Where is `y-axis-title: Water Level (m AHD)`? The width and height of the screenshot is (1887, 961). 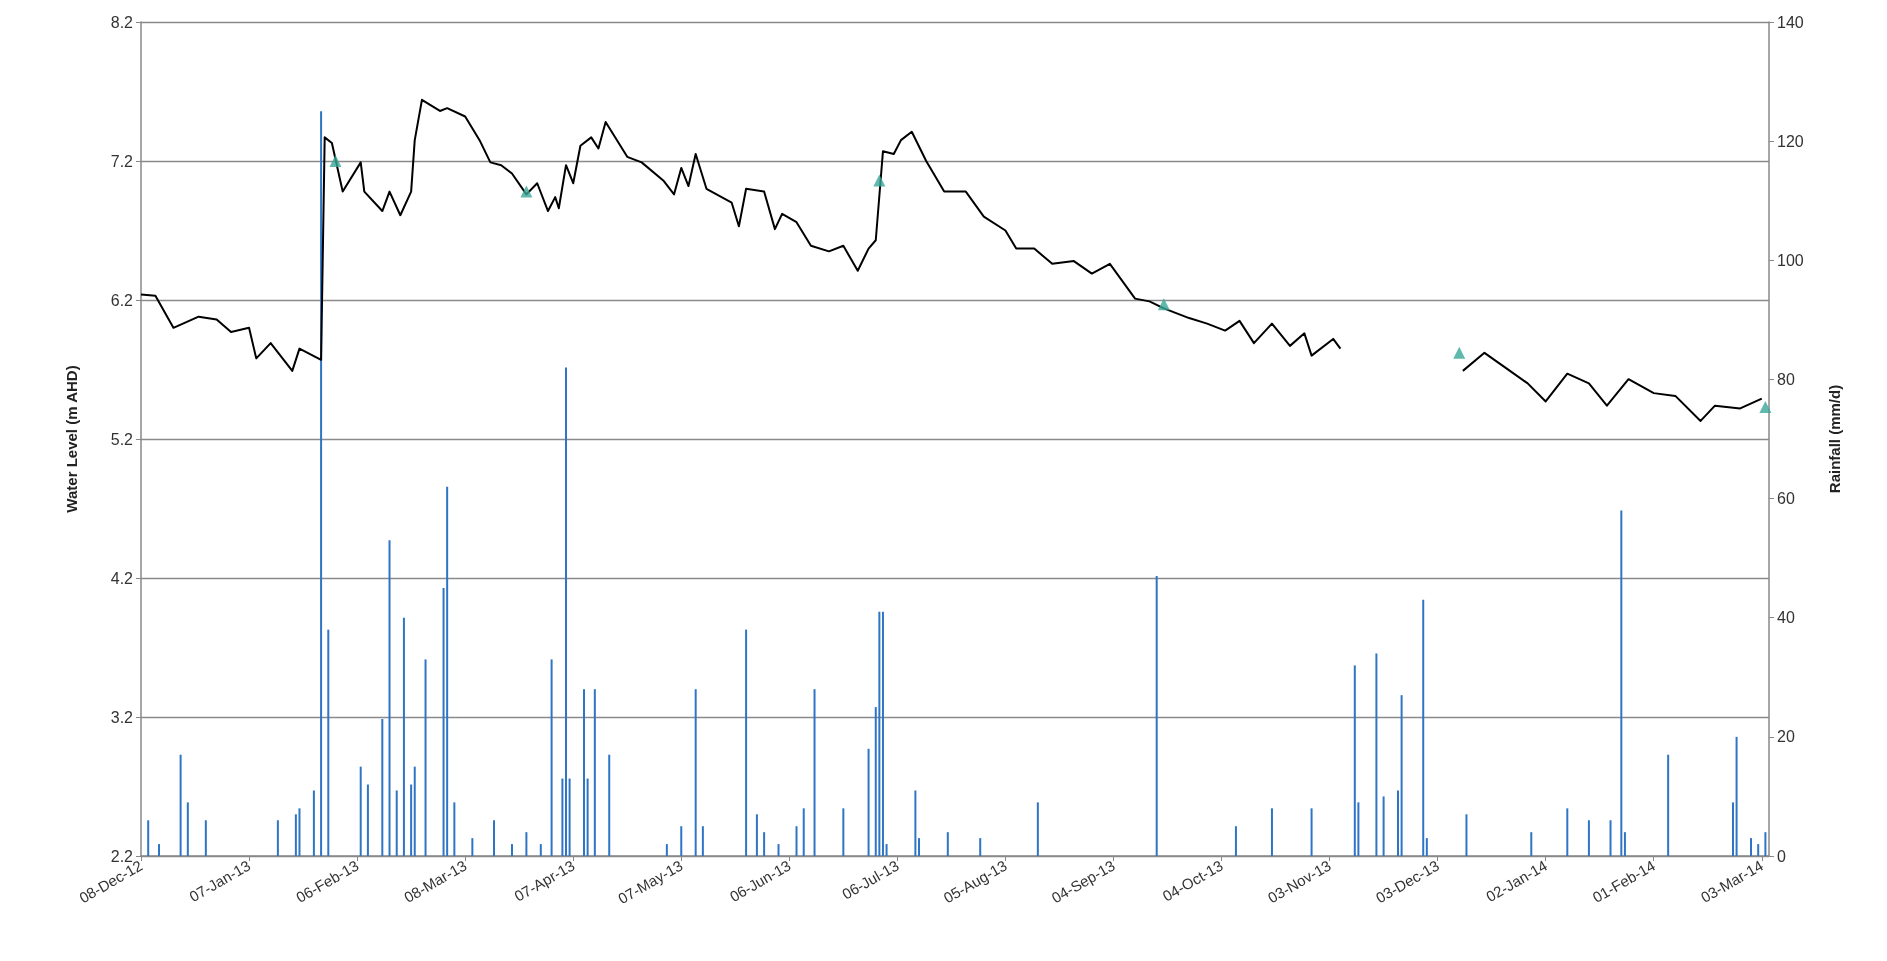
y-axis-title: Water Level (m AHD) is located at coordinates (71, 439).